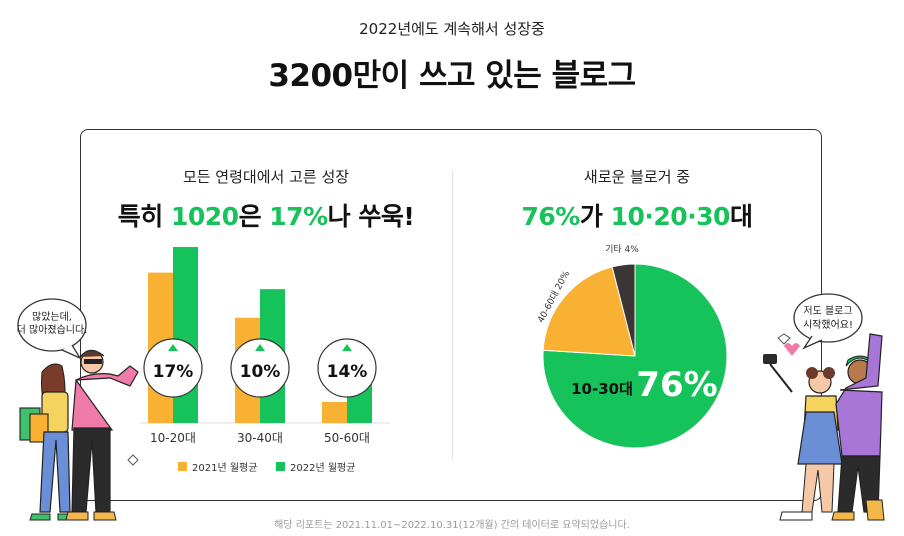 This screenshot has height=536, width=904. Describe the element at coordinates (144, 216) in the screenshot. I see `left-headline-pre: 특히` at that location.